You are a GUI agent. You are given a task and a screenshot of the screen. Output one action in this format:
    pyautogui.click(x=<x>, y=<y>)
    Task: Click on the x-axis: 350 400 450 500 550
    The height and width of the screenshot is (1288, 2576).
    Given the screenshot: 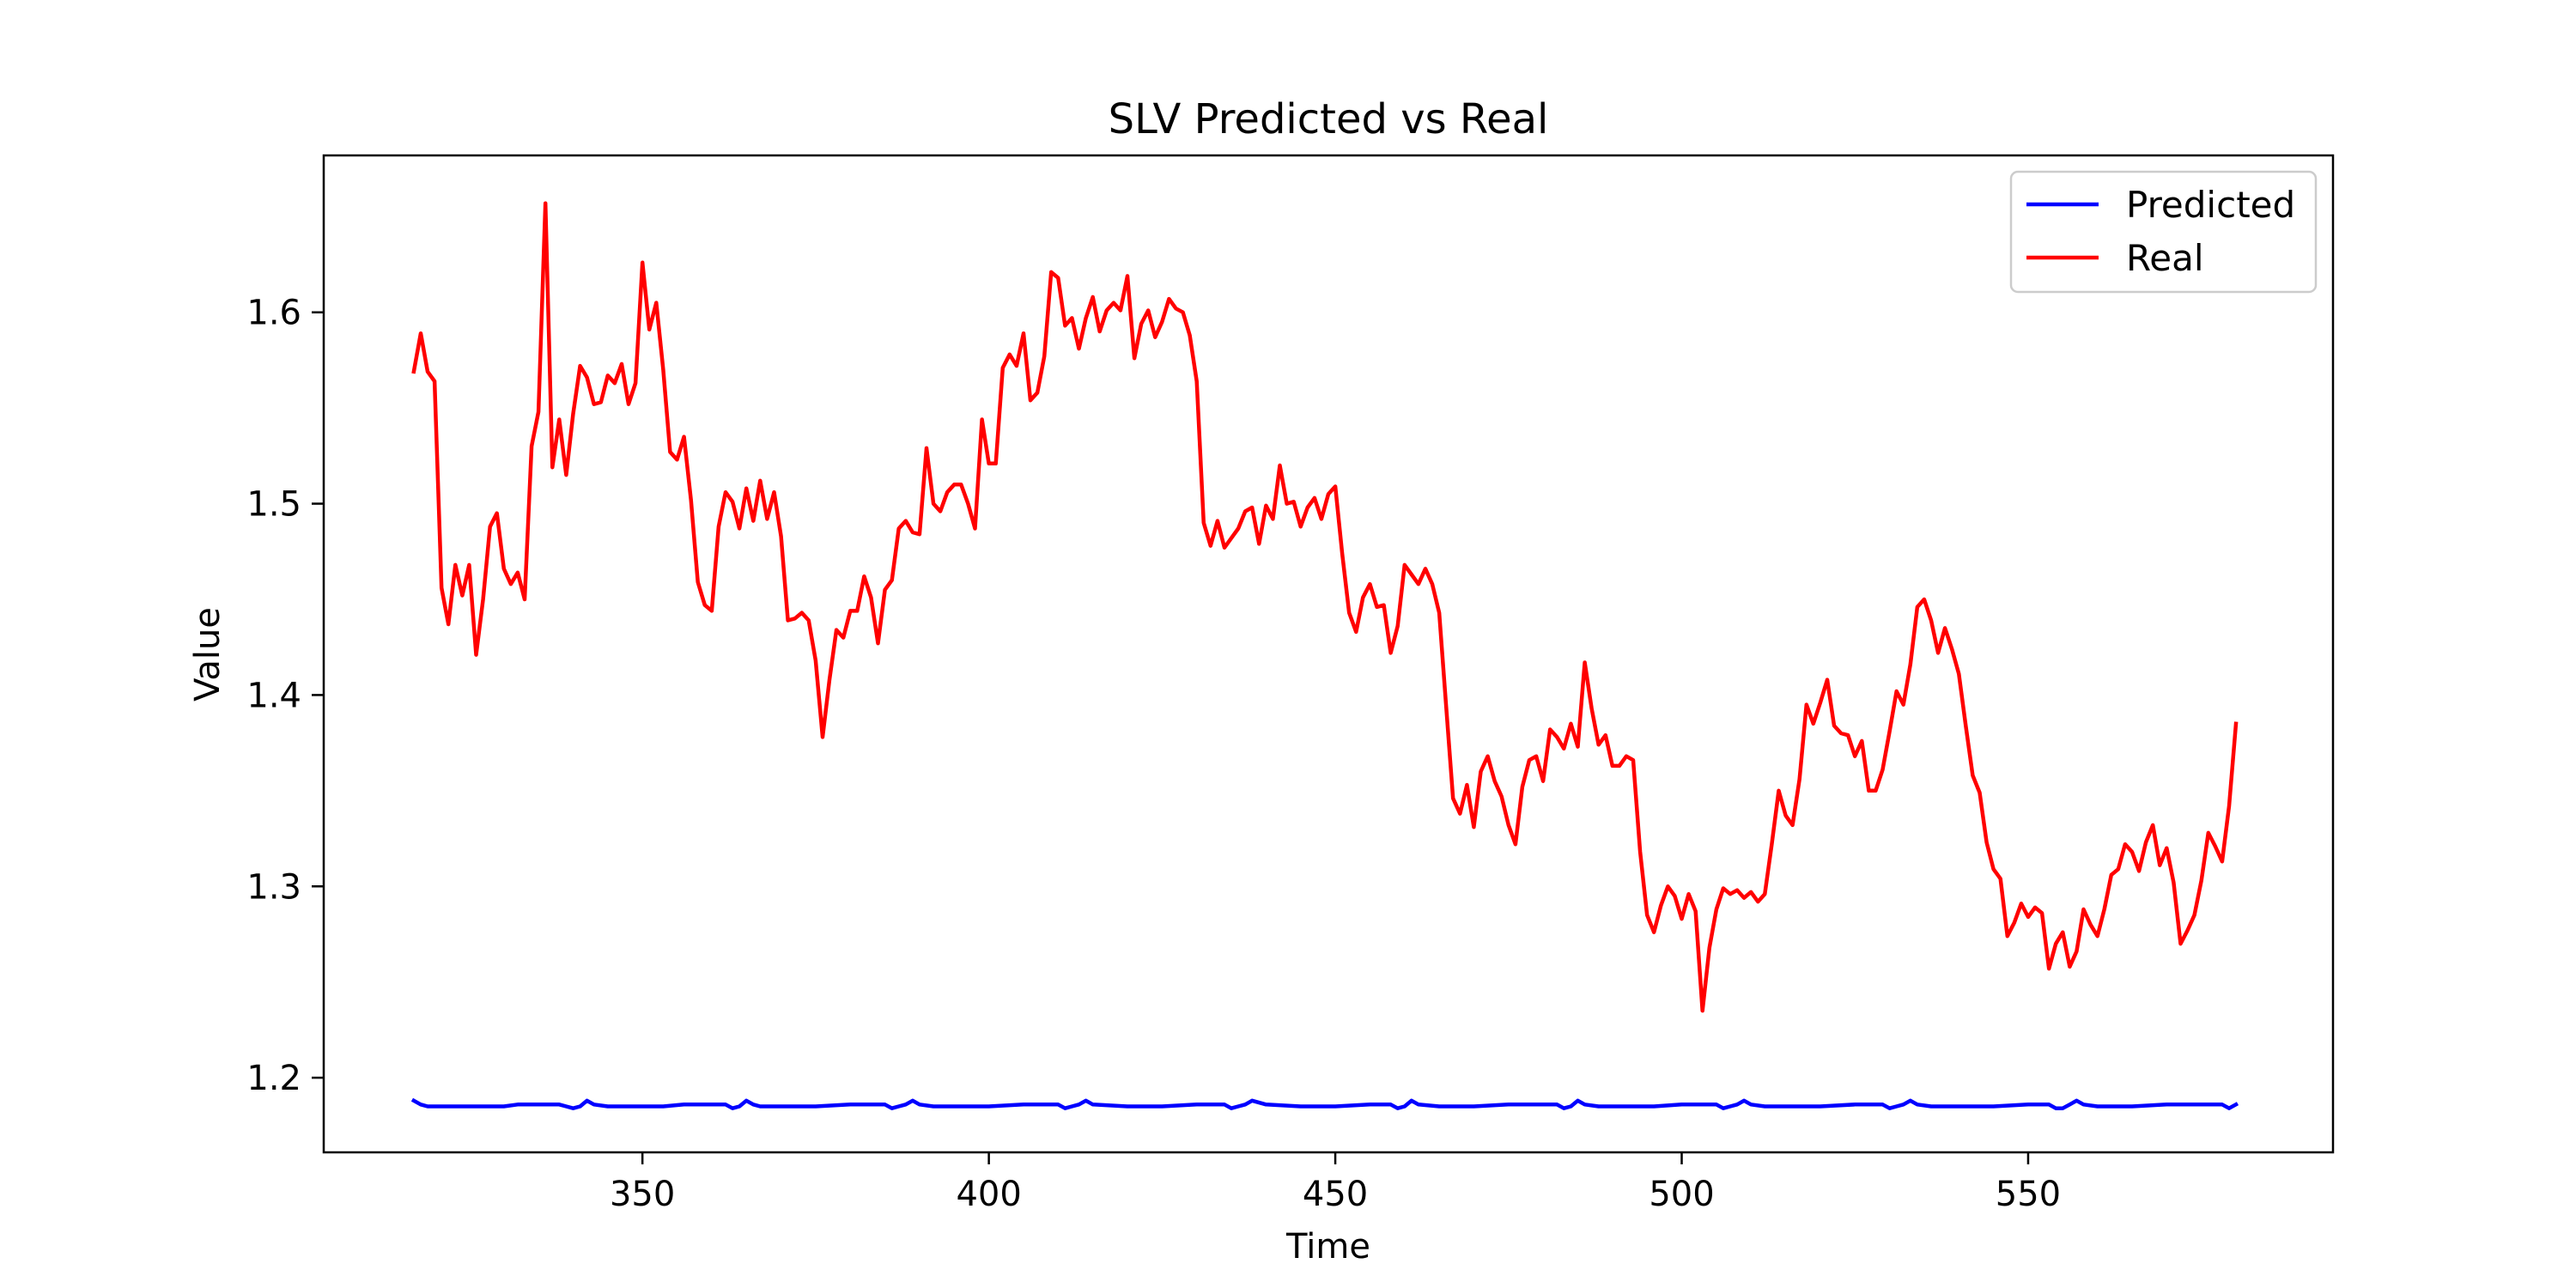 What is the action you would take?
    pyautogui.click(x=1335, y=1183)
    